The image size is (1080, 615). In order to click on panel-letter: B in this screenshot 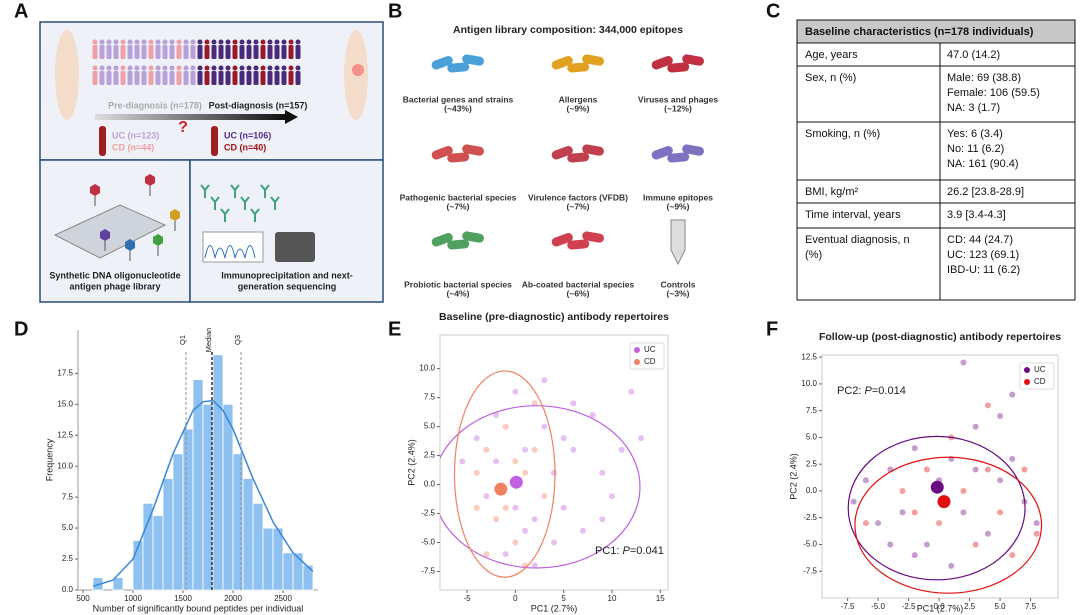, I will do `click(395, 11)`.